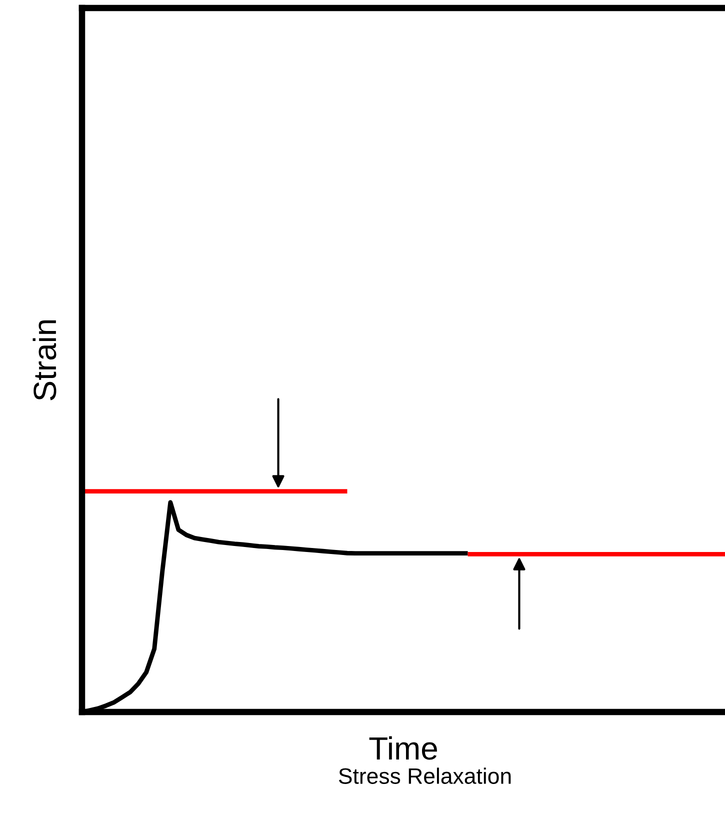 This screenshot has width=725, height=821. I want to click on y-axis-title: Strain, so click(44, 360).